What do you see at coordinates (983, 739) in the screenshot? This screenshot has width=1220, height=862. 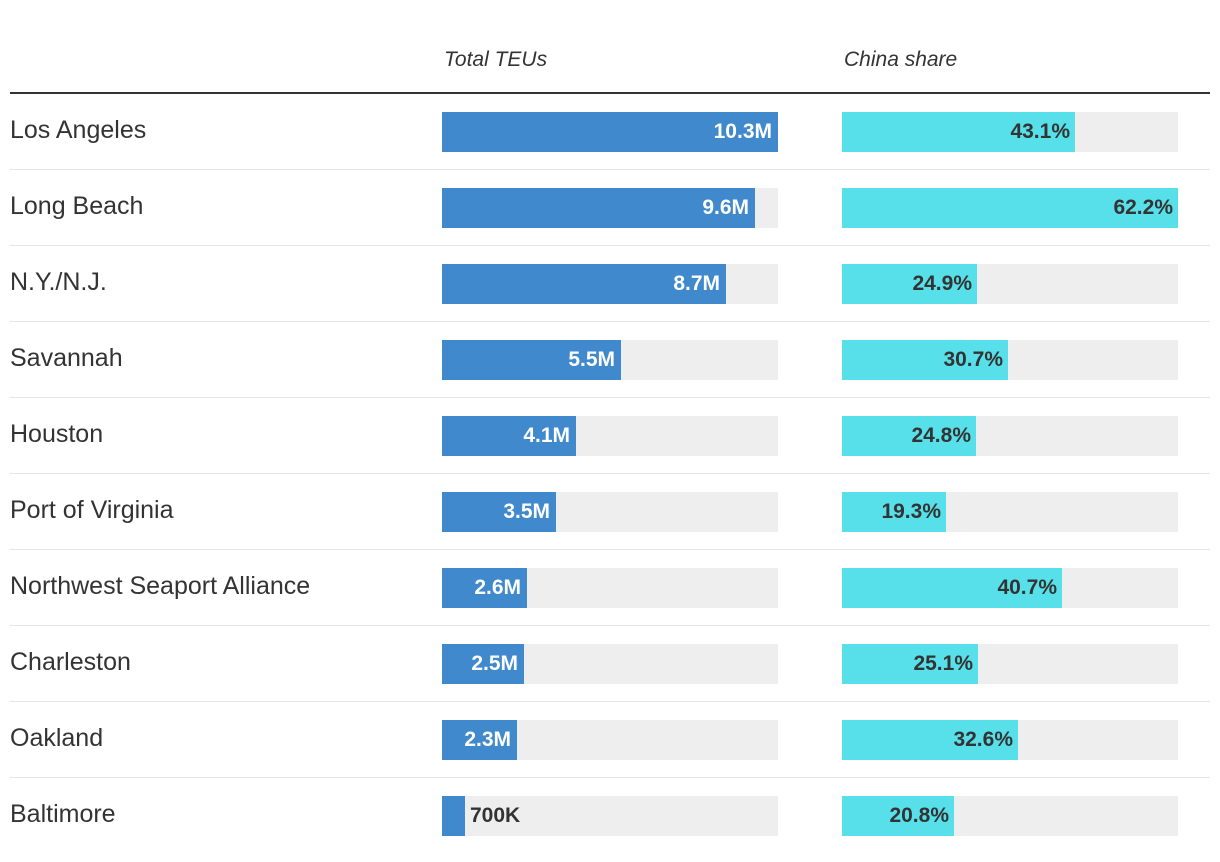 I see `china-value-label: 32.6%` at bounding box center [983, 739].